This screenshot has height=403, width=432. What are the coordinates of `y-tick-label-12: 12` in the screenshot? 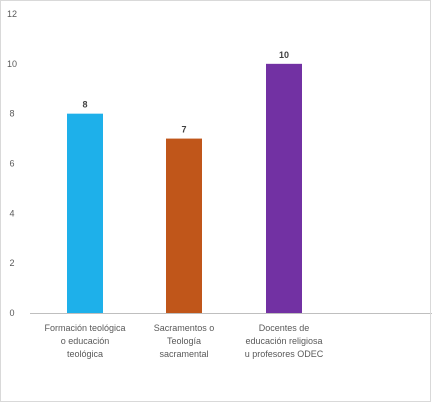 It's located at (12, 14).